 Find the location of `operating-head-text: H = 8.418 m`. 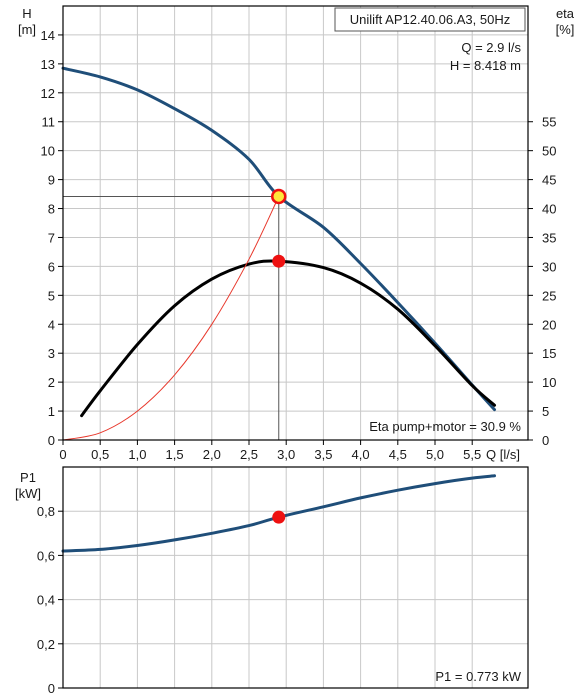

operating-head-text: H = 8.418 m is located at coordinates (485, 65).